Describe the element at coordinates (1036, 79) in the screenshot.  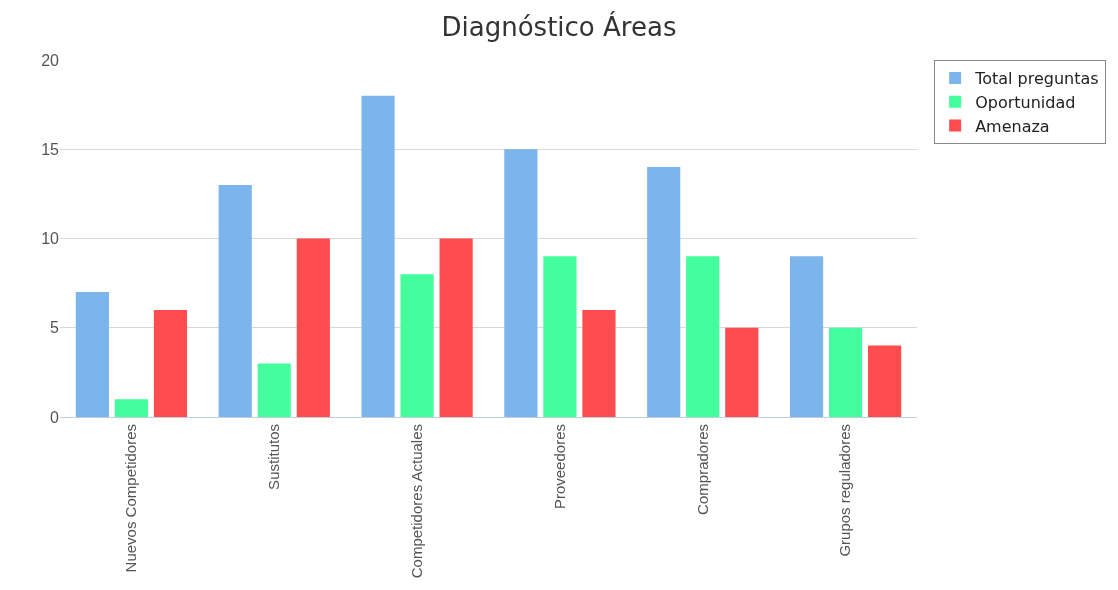
I see `legend-label: Total preguntas` at that location.